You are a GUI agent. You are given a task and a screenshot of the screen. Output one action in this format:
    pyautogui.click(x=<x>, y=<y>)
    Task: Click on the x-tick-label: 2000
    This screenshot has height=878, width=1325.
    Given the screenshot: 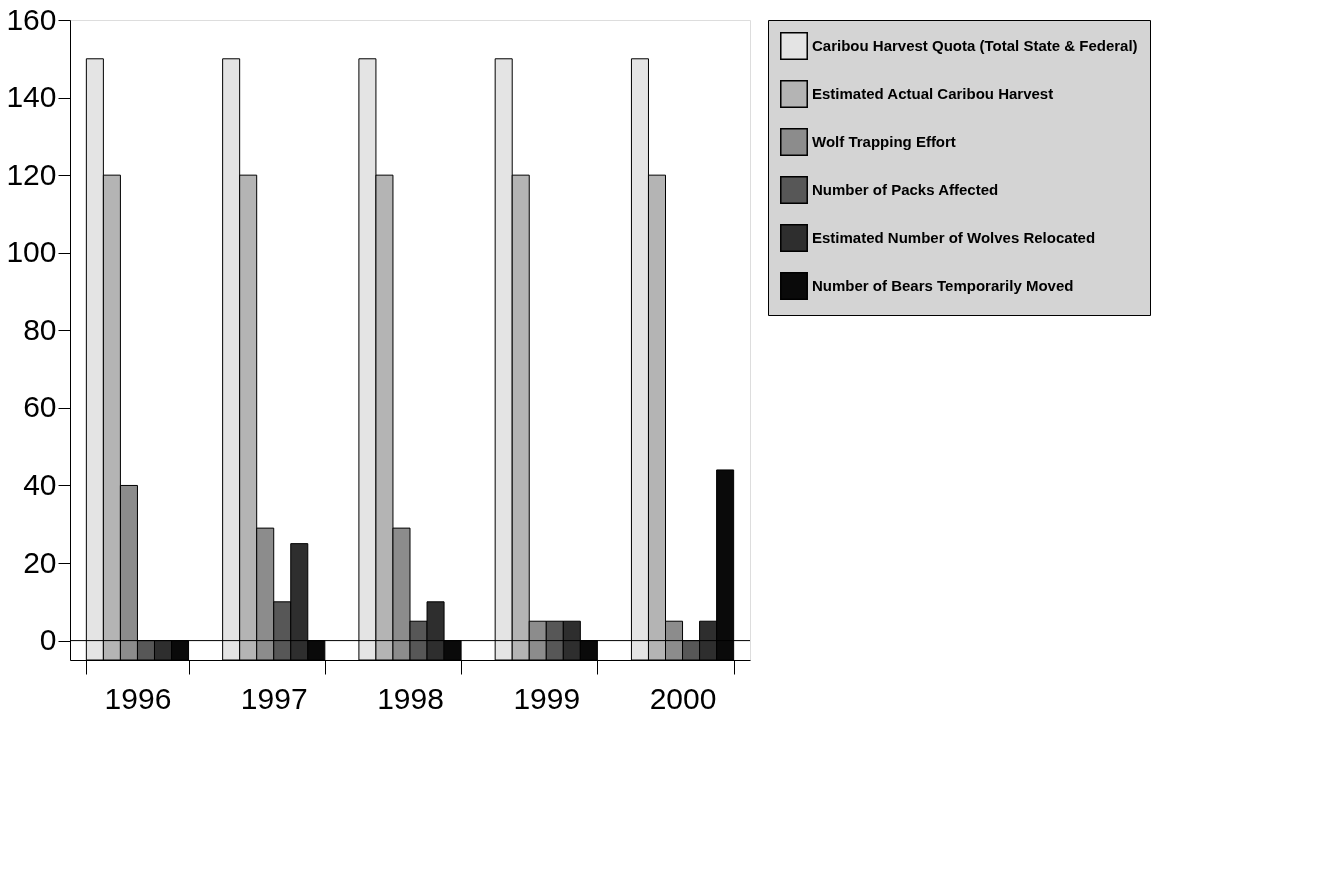 What is the action you would take?
    pyautogui.click(x=683, y=698)
    